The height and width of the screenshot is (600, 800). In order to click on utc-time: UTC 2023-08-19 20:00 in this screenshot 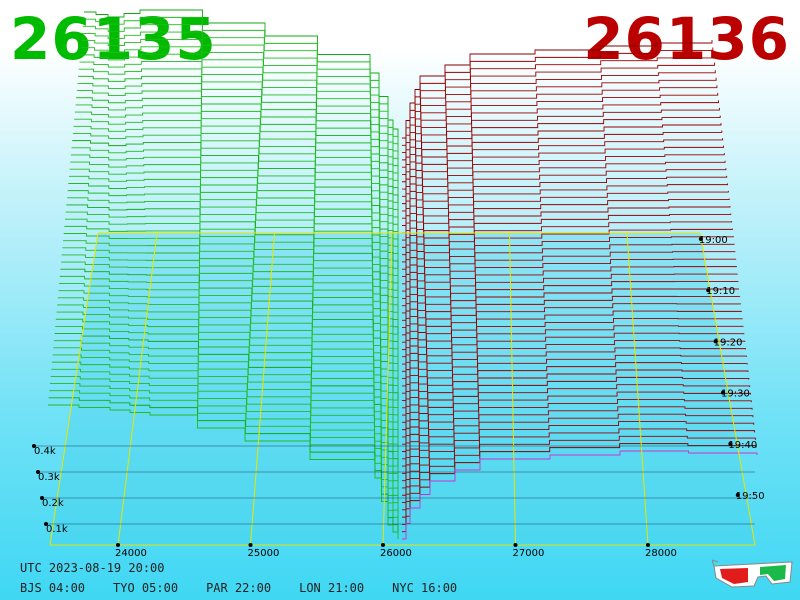, I will do `click(92, 568)`.